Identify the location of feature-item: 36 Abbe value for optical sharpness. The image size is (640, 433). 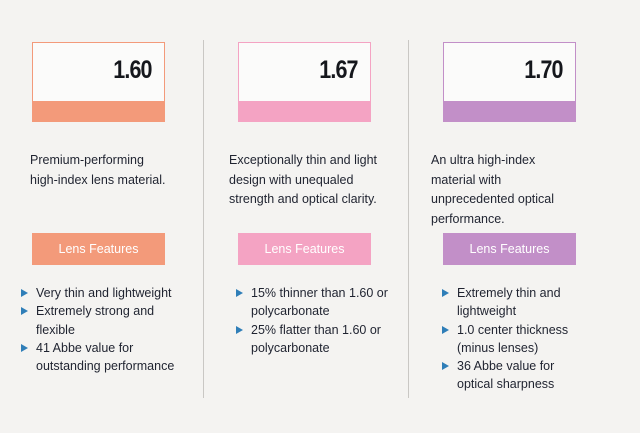
(517, 375).